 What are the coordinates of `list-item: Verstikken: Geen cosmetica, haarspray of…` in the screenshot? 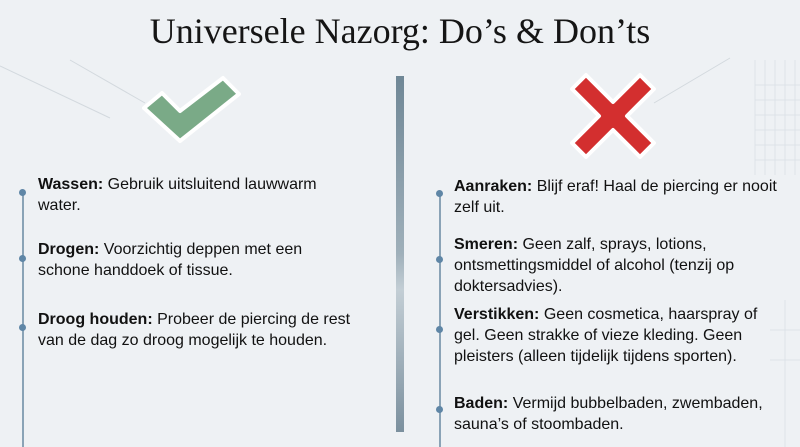 It's located at (606, 335).